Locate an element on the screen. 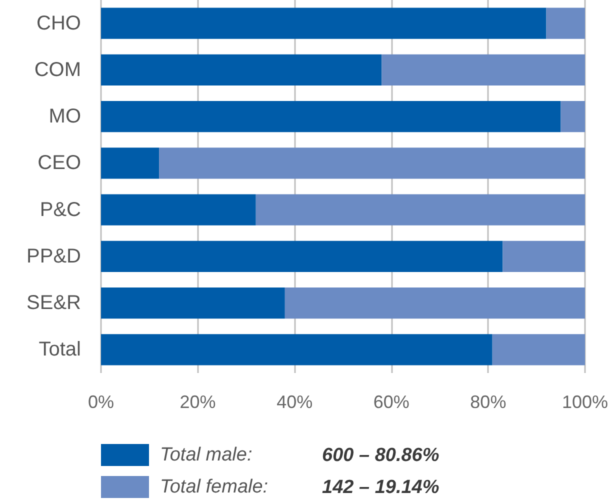 The height and width of the screenshot is (500, 611). y-tick-label: PP&D is located at coordinates (53, 256).